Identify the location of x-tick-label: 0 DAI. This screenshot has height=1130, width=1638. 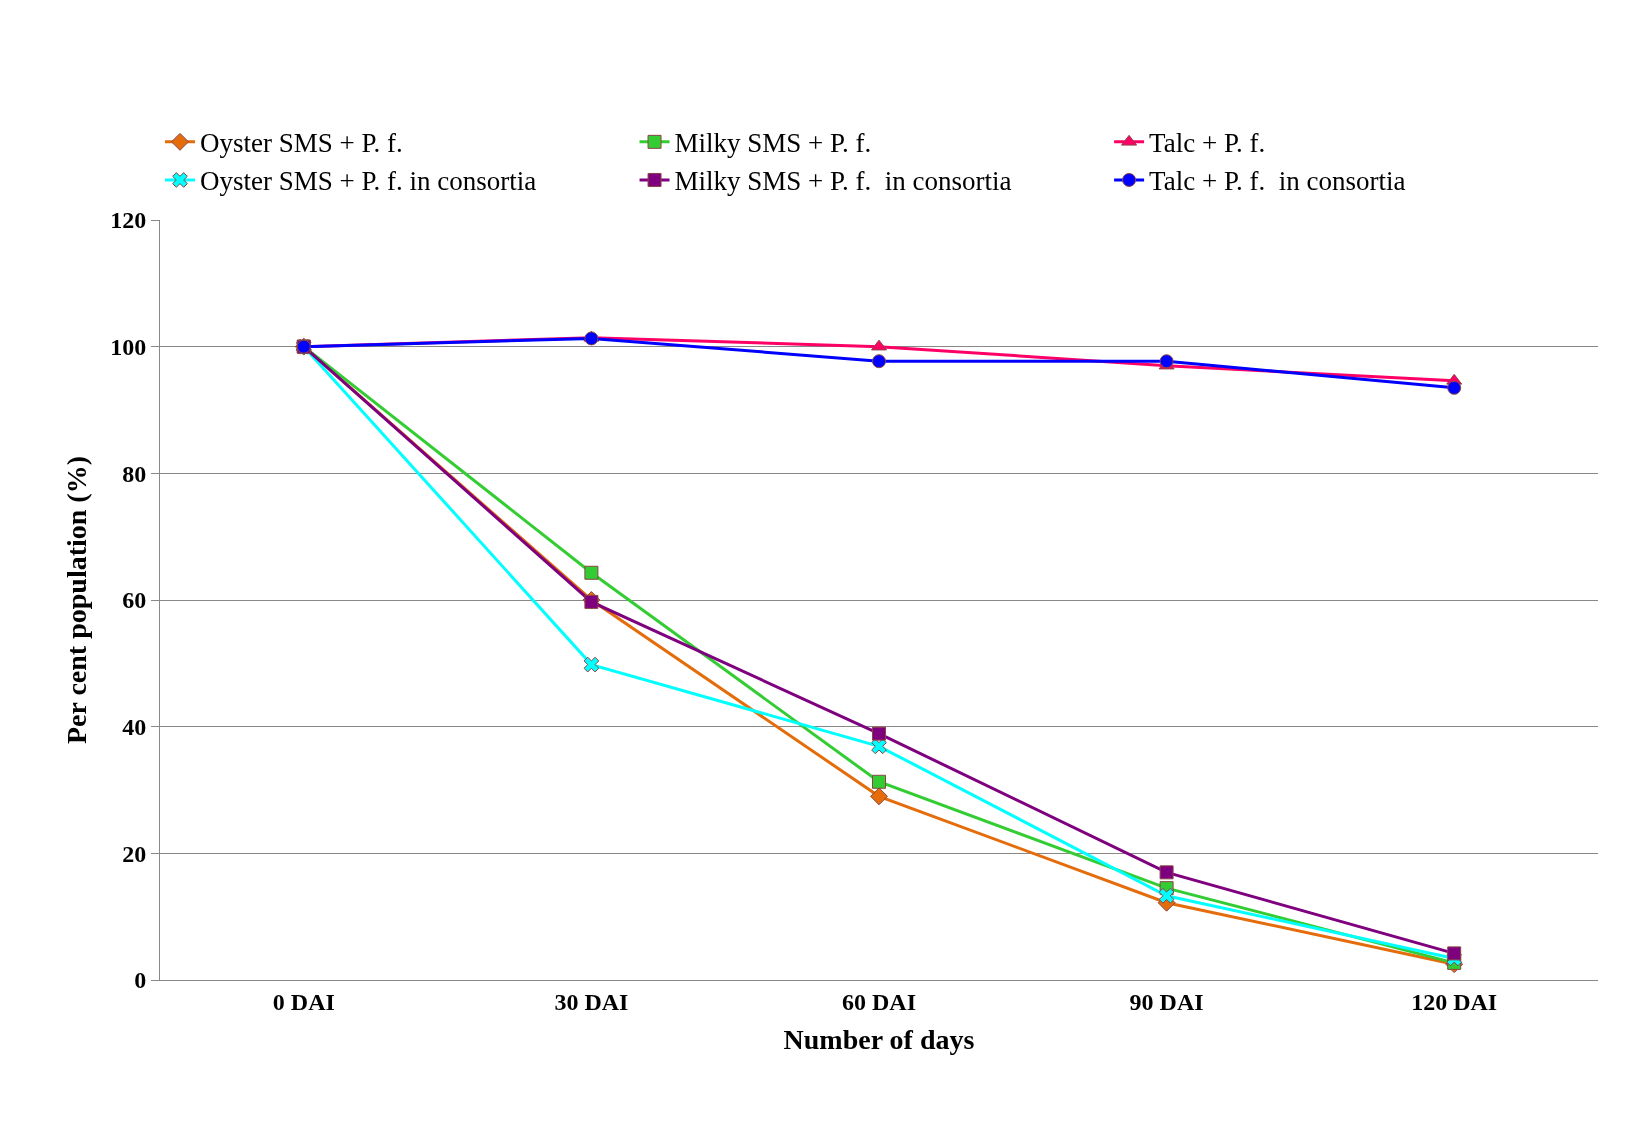
(303, 1001).